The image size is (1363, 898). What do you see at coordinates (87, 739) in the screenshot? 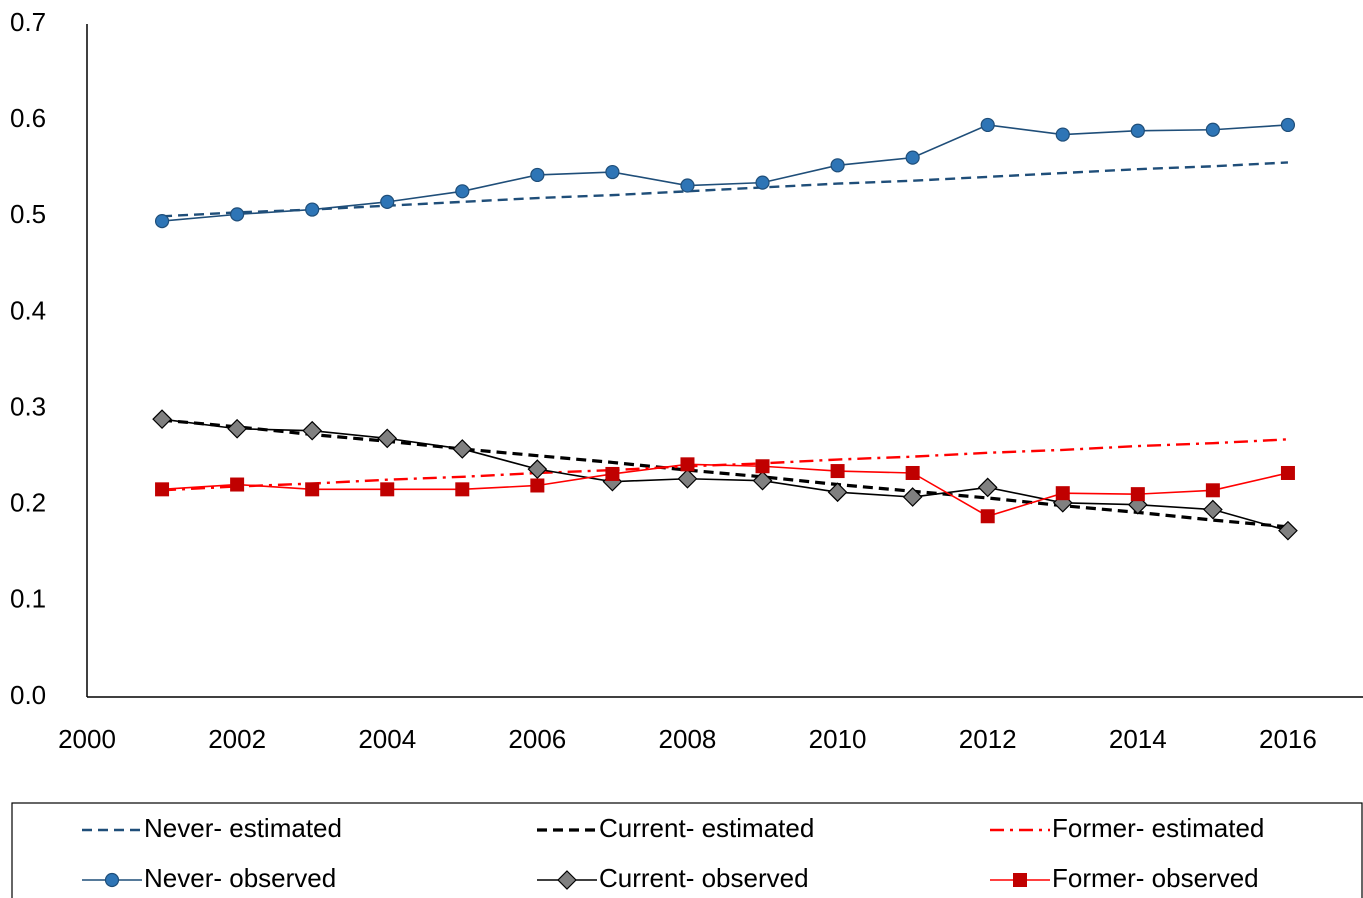
I see `x-tick-label: 2000` at bounding box center [87, 739].